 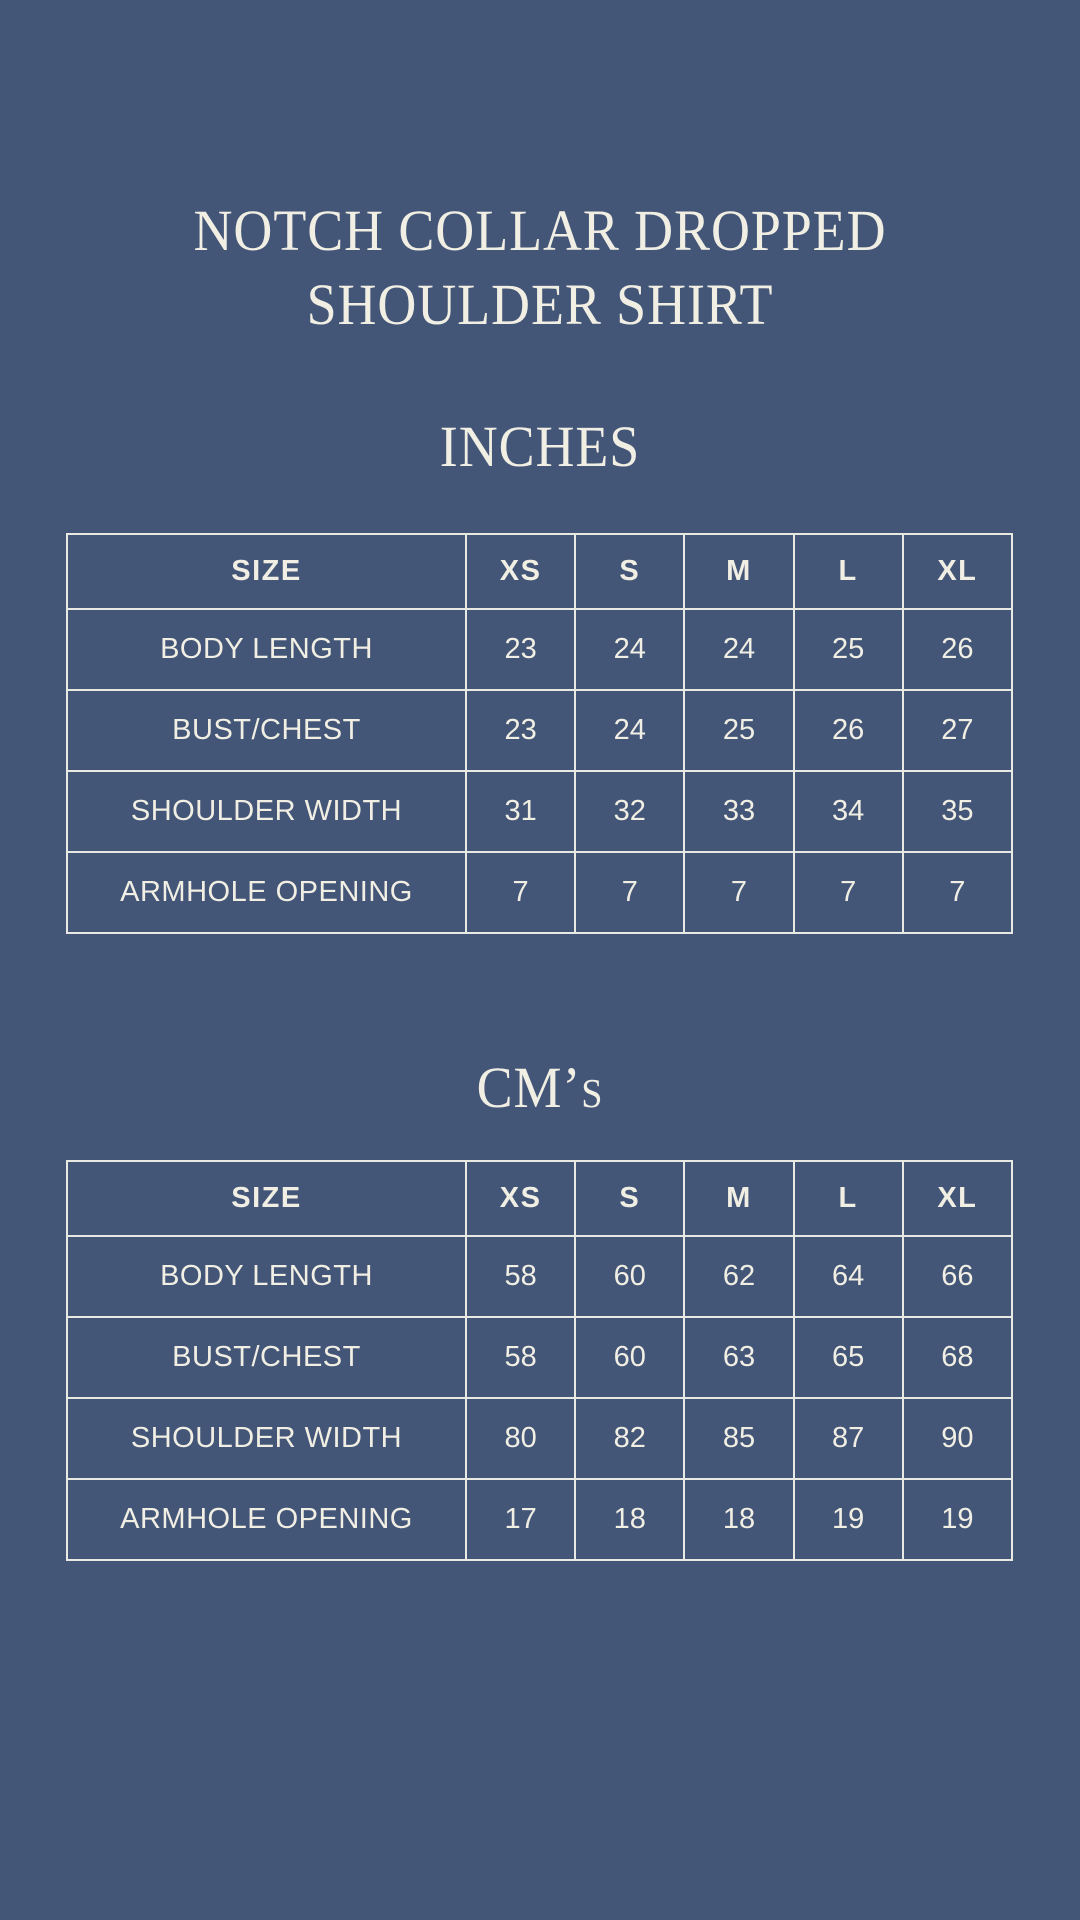 I want to click on size-value-cell: 66, so click(x=957, y=1276).